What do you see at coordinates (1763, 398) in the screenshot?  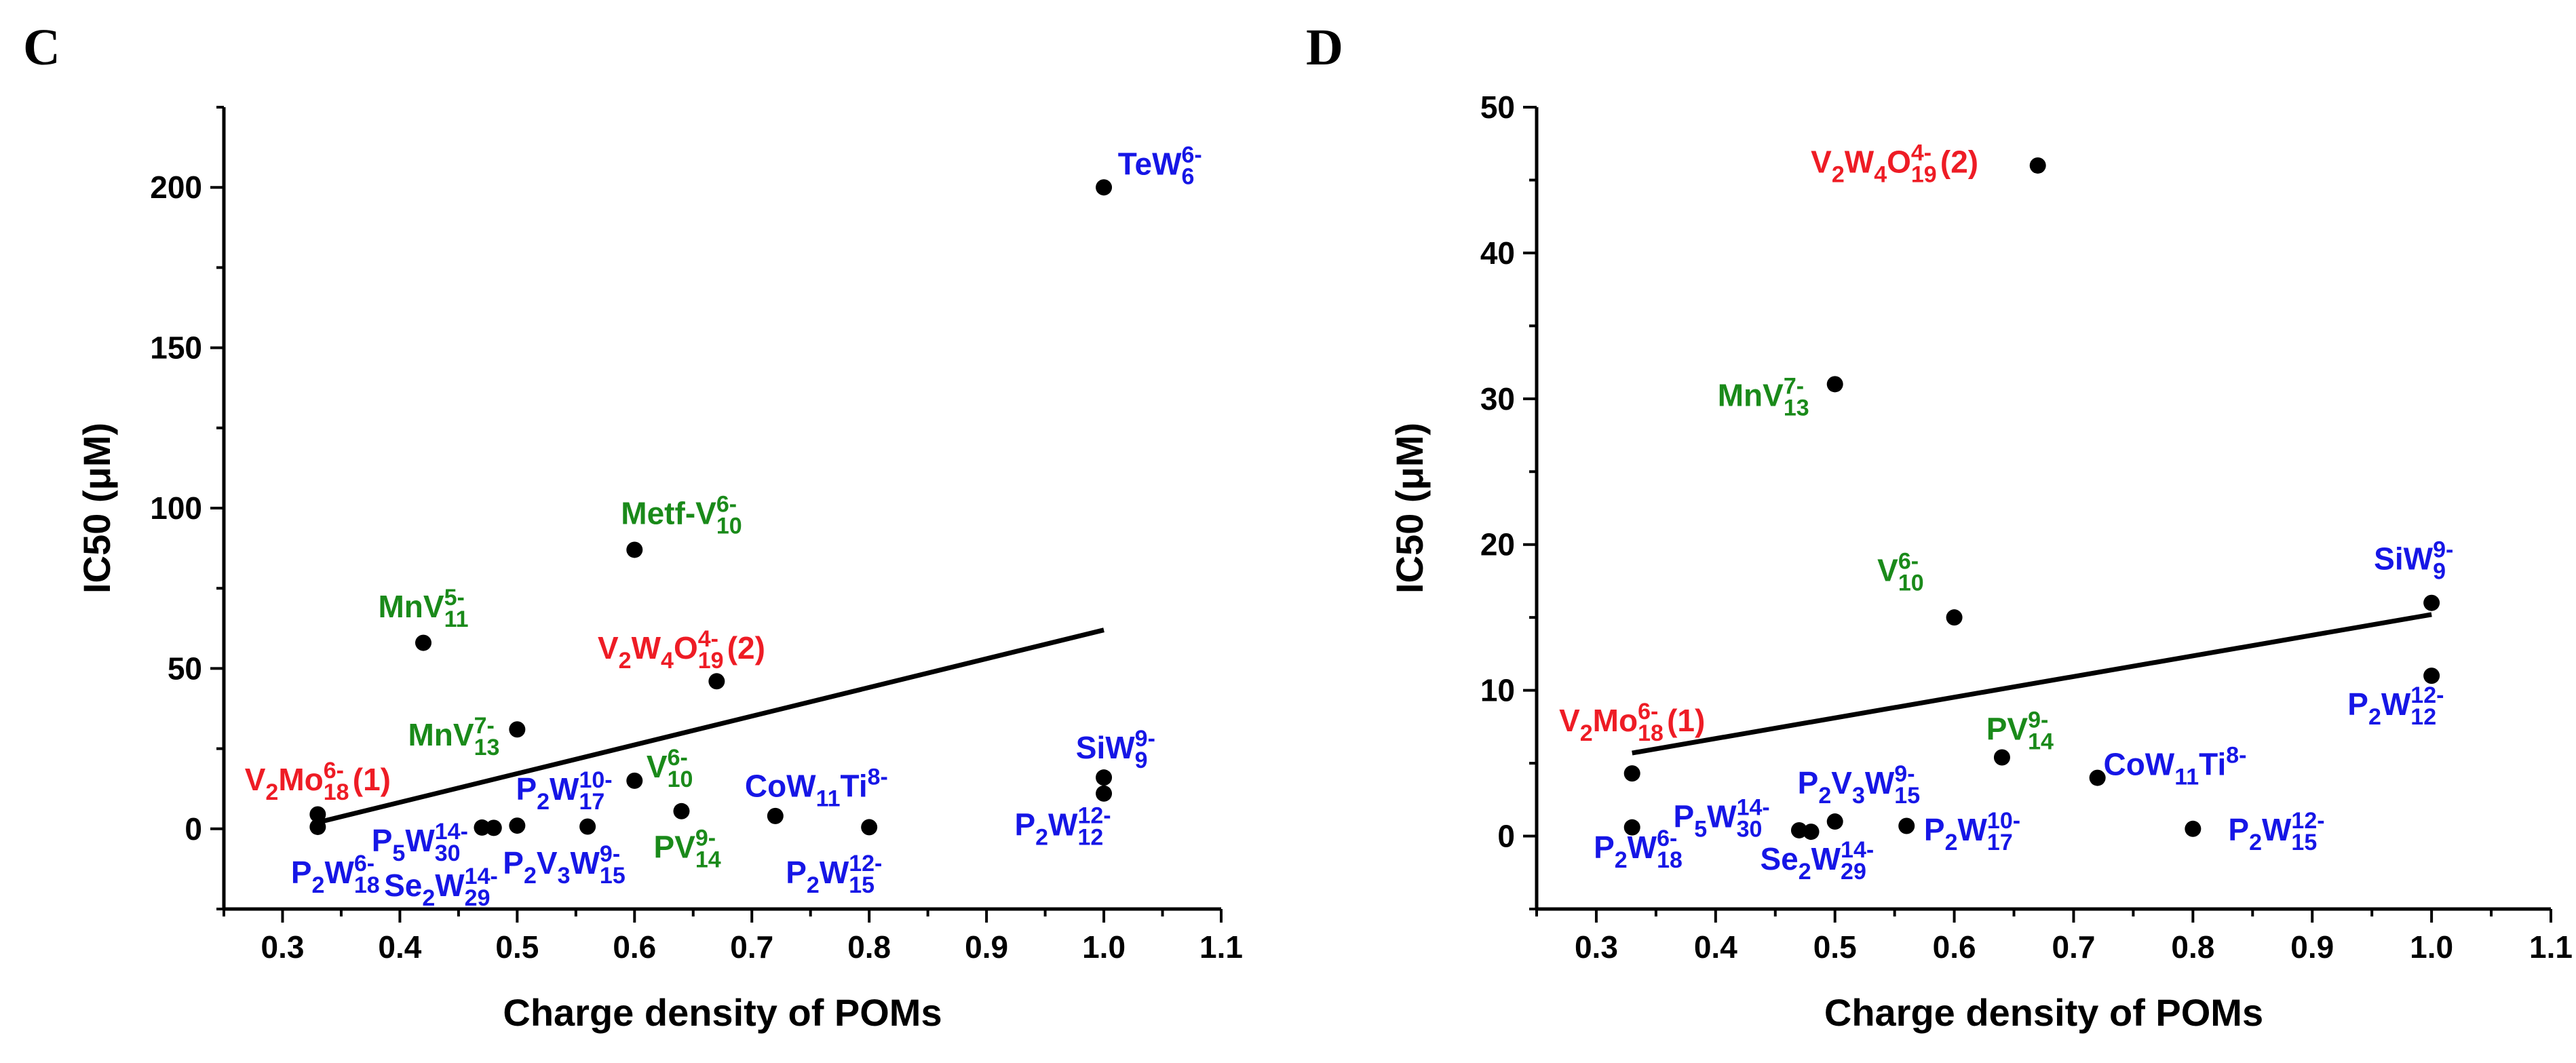 I see `panel-d-point-label: MnV137-` at bounding box center [1763, 398].